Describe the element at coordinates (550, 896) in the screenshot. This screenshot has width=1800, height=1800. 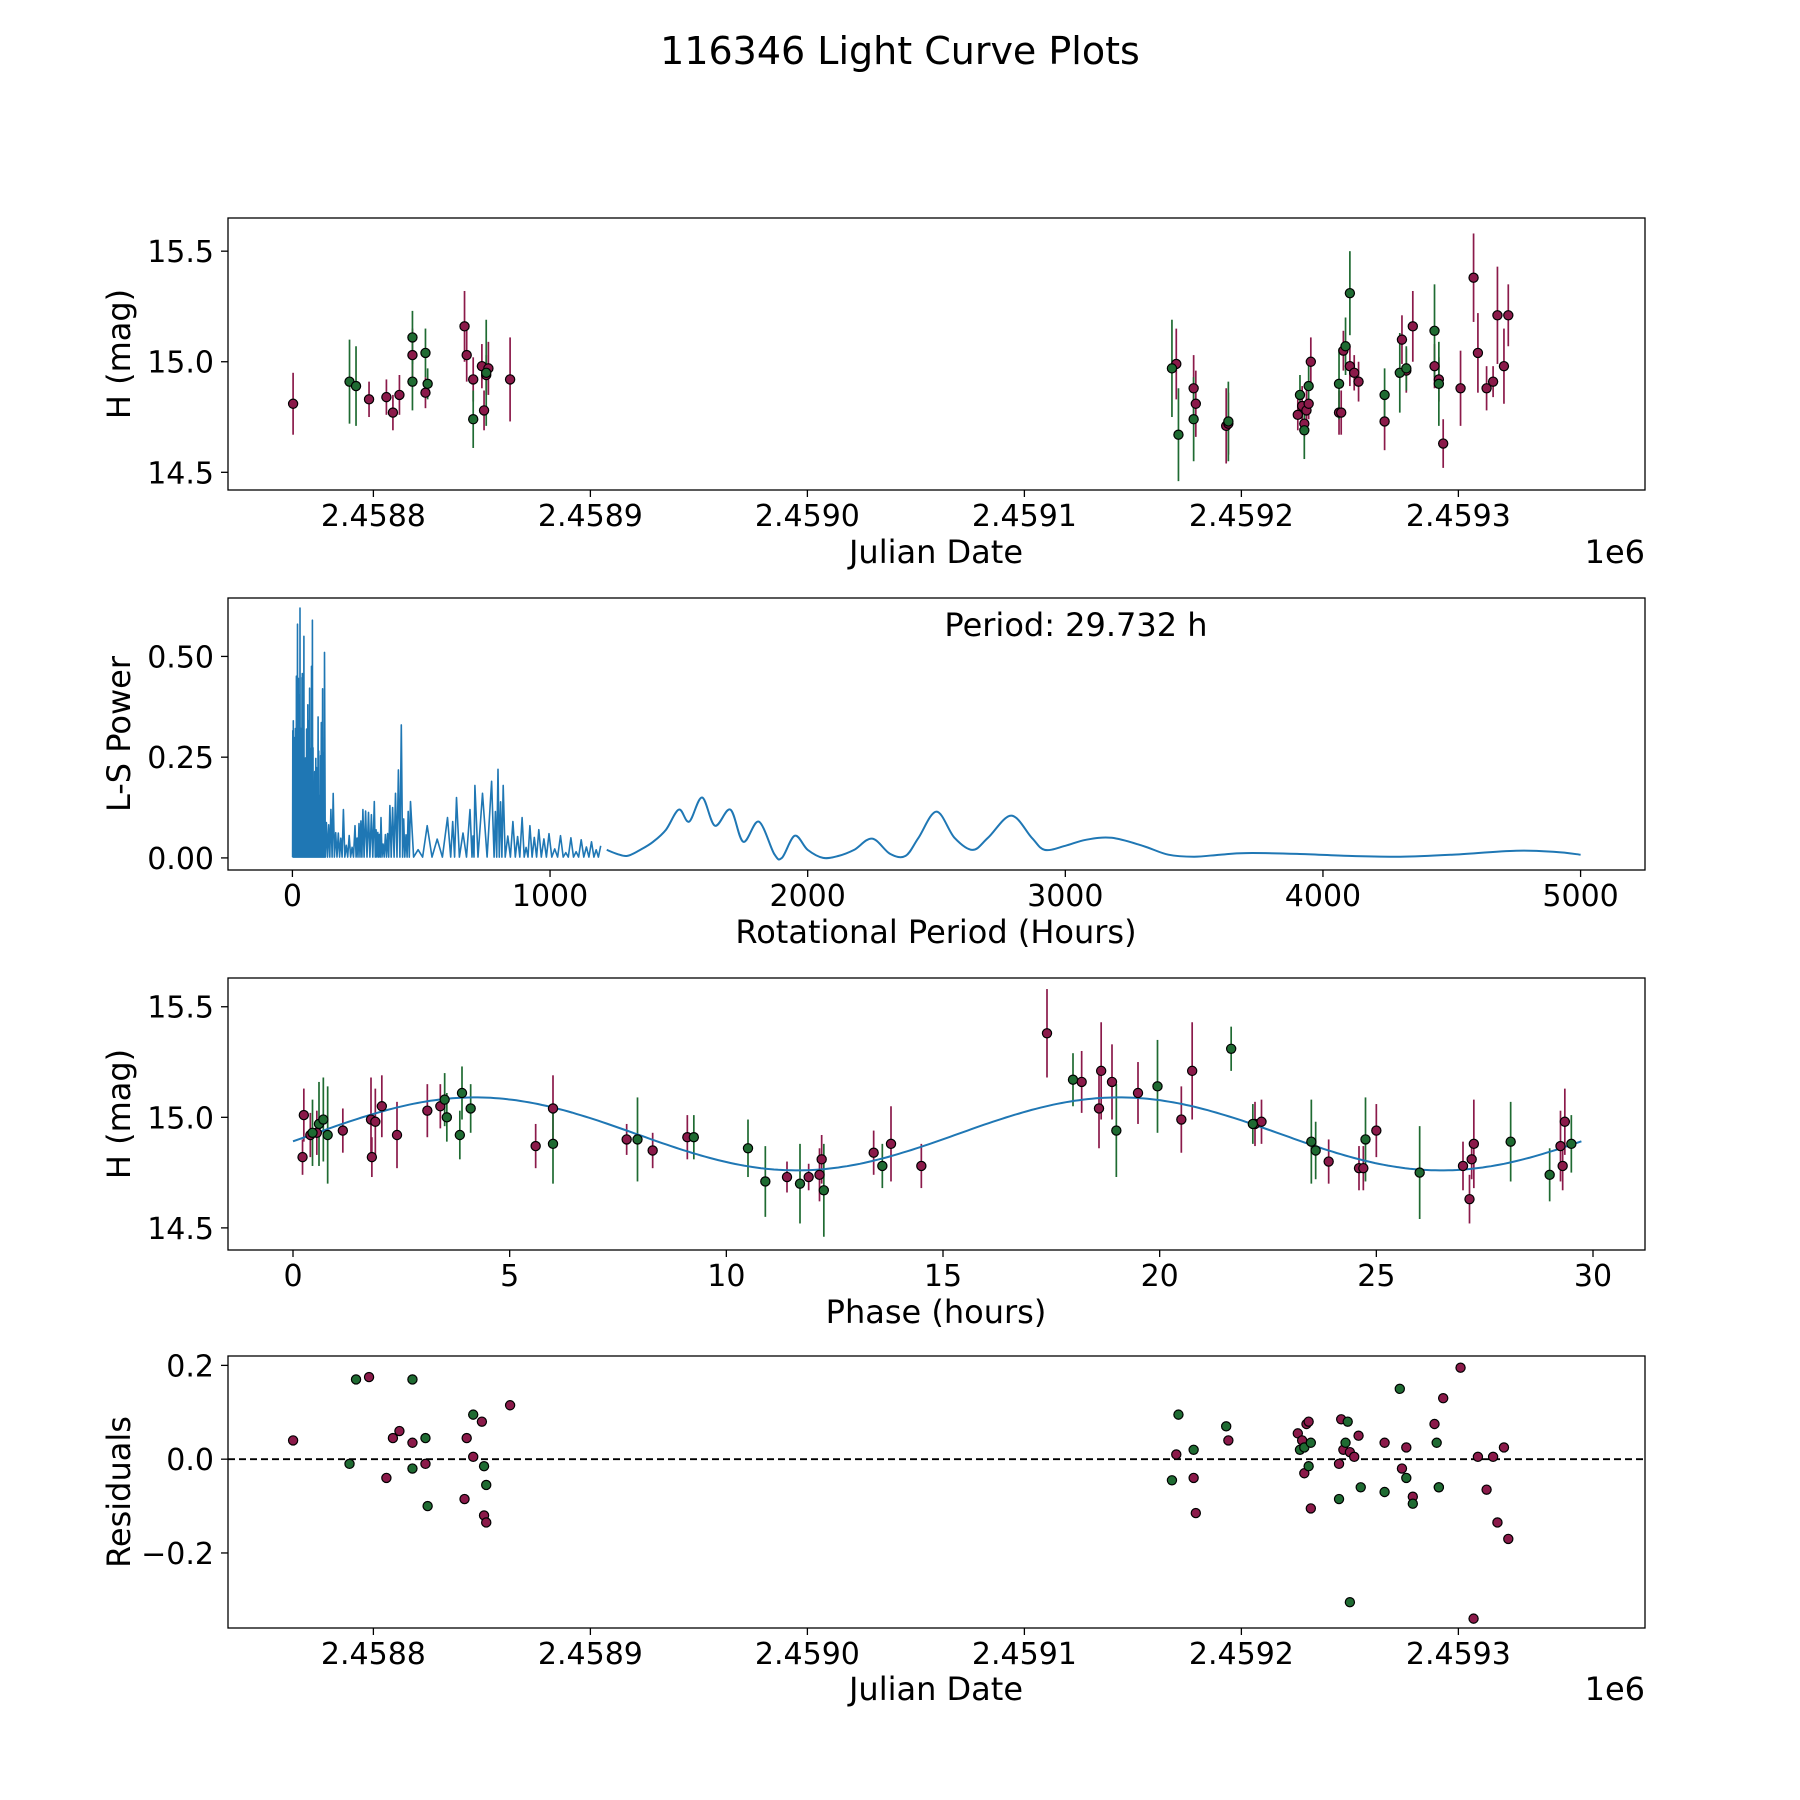
I see `periodogram-xtick-label: 1000` at that location.